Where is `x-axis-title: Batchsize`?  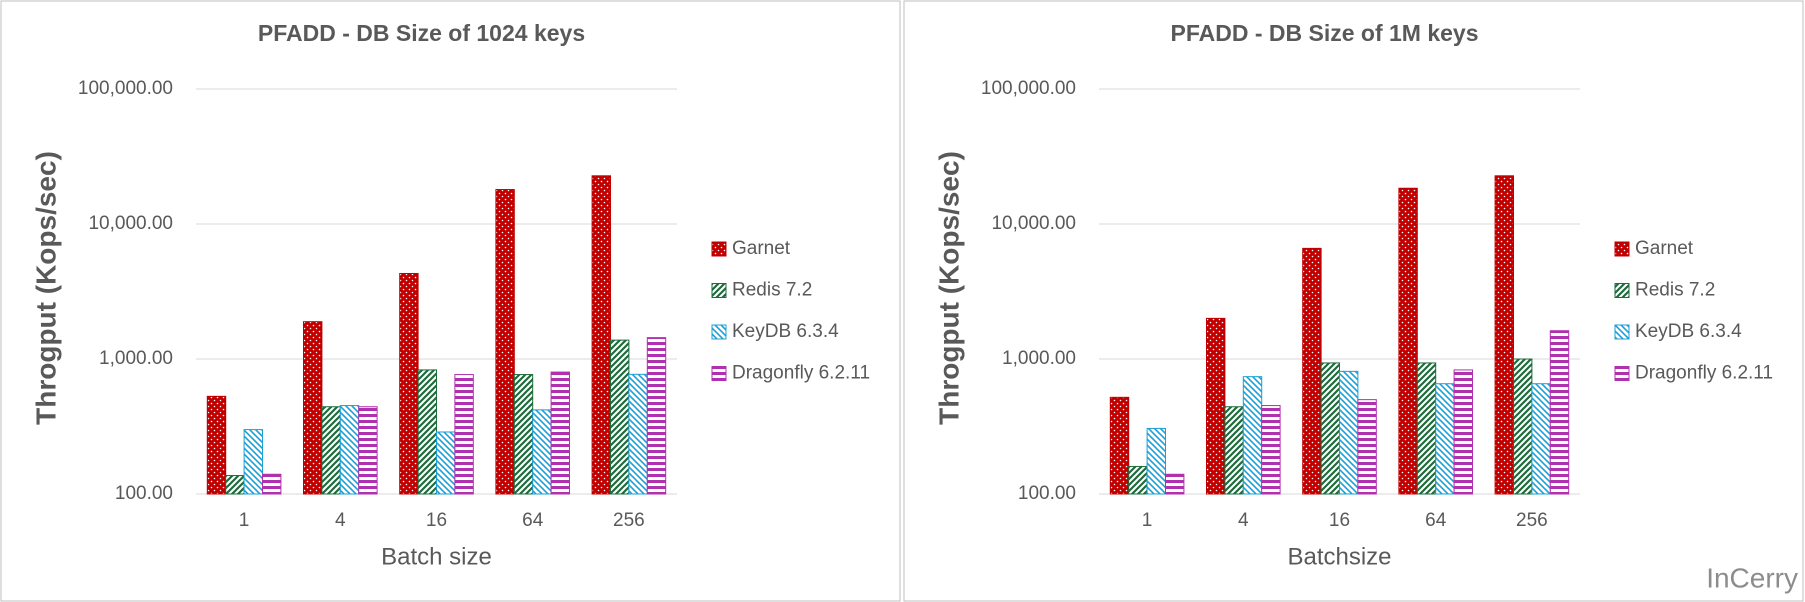 x-axis-title: Batchsize is located at coordinates (1339, 556).